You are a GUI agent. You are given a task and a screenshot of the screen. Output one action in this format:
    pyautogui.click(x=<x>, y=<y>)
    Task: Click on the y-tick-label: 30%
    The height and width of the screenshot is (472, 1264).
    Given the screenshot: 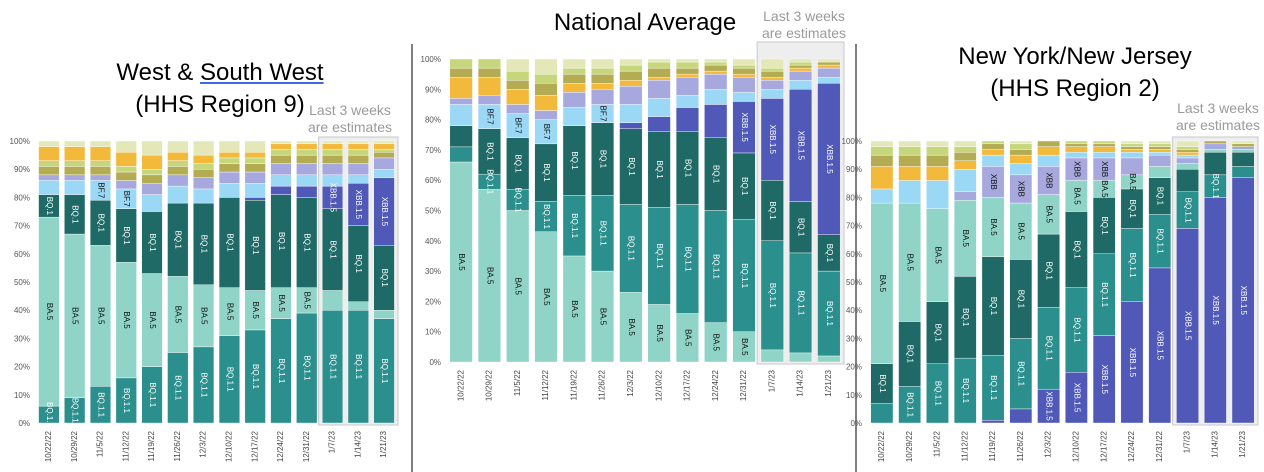 What is the action you would take?
    pyautogui.click(x=854, y=338)
    